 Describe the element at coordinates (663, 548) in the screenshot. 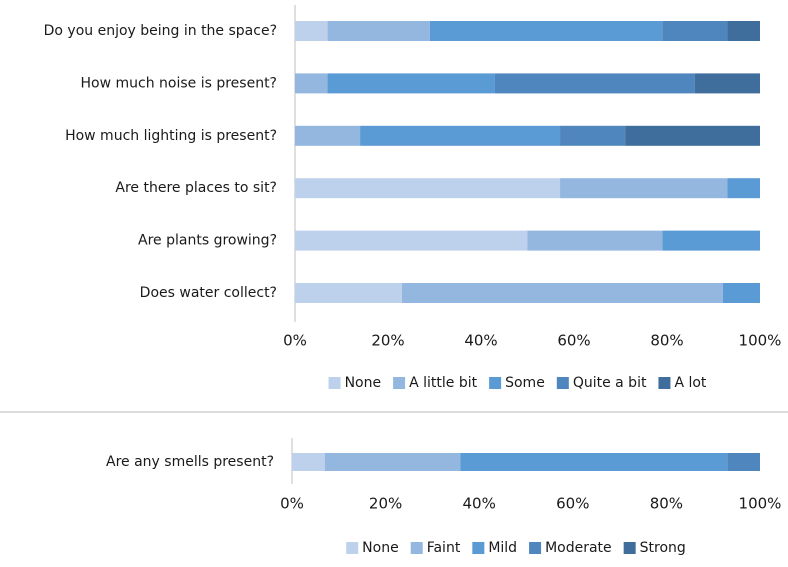

I see `legend-label: Strong` at that location.